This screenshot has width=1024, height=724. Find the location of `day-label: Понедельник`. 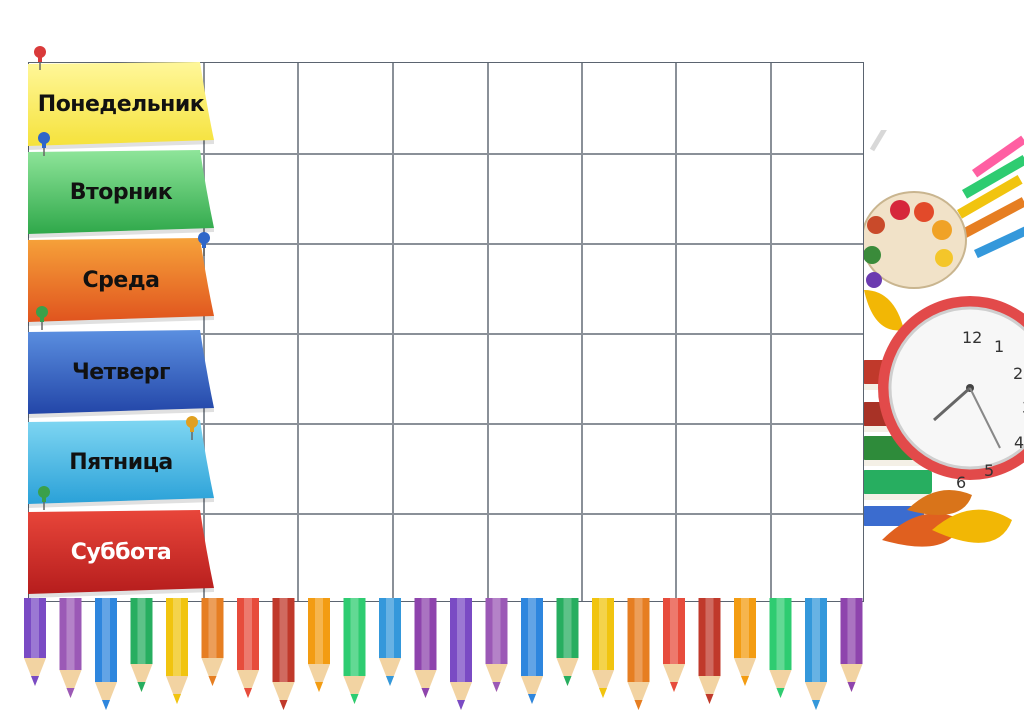

day-label: Понедельник is located at coordinates (121, 104).